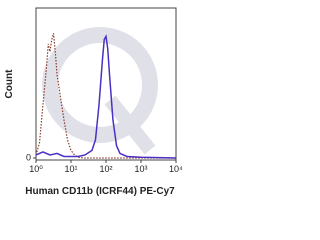 The image size is (320, 240). Describe the element at coordinates (140, 169) in the screenshot. I see `x-tick-label: 10³` at that location.